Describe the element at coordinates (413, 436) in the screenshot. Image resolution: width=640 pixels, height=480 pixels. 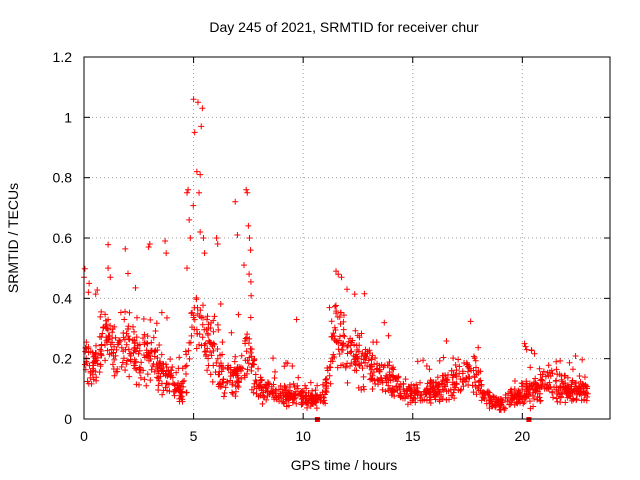
I see `x-tick-label: 15` at that location.